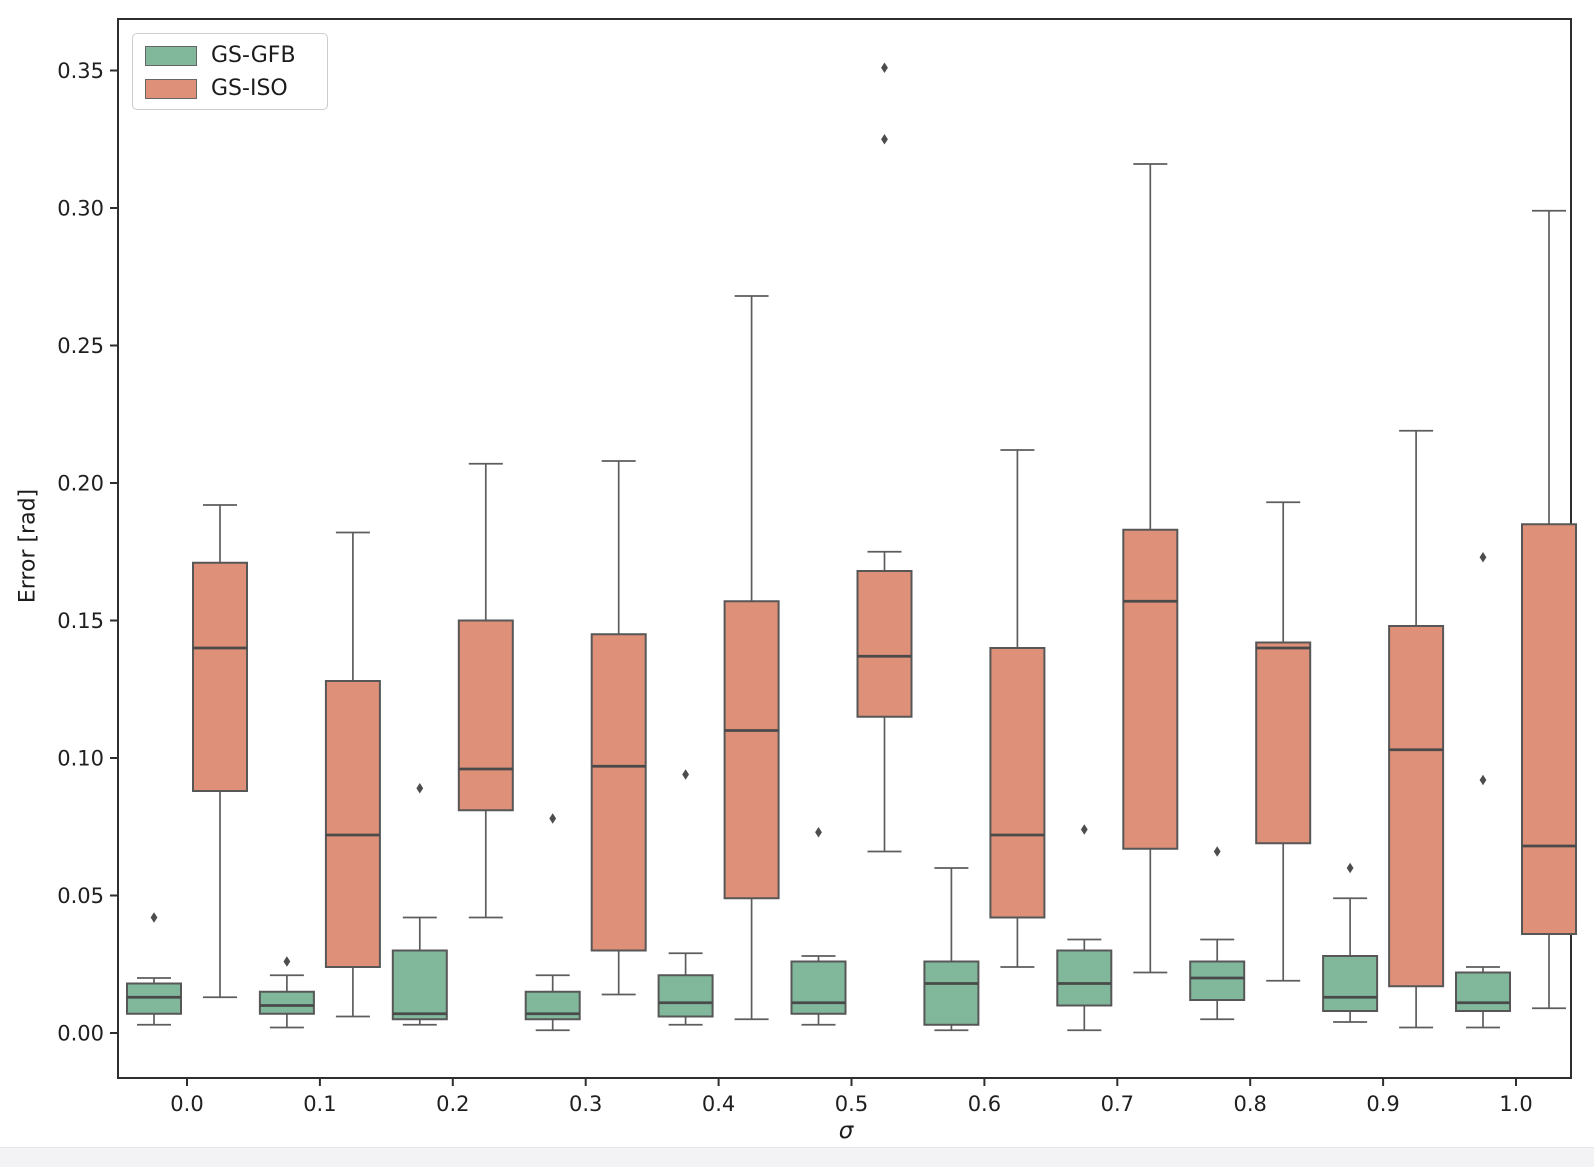  I want to click on outlier-point-gs-gfb-0.8, so click(1217, 851).